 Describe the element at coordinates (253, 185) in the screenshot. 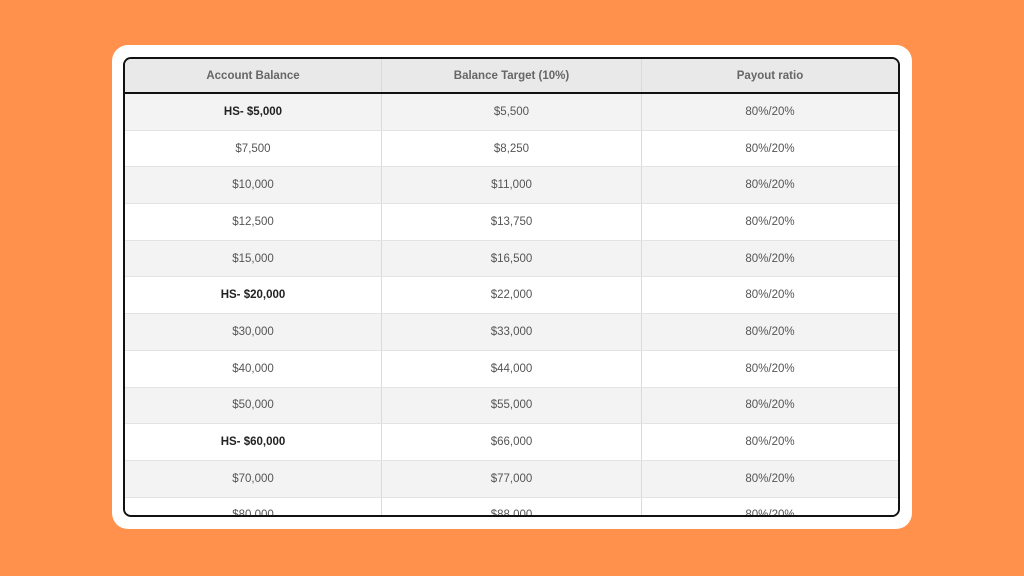

I see `account-balance-cell: $10,000` at that location.